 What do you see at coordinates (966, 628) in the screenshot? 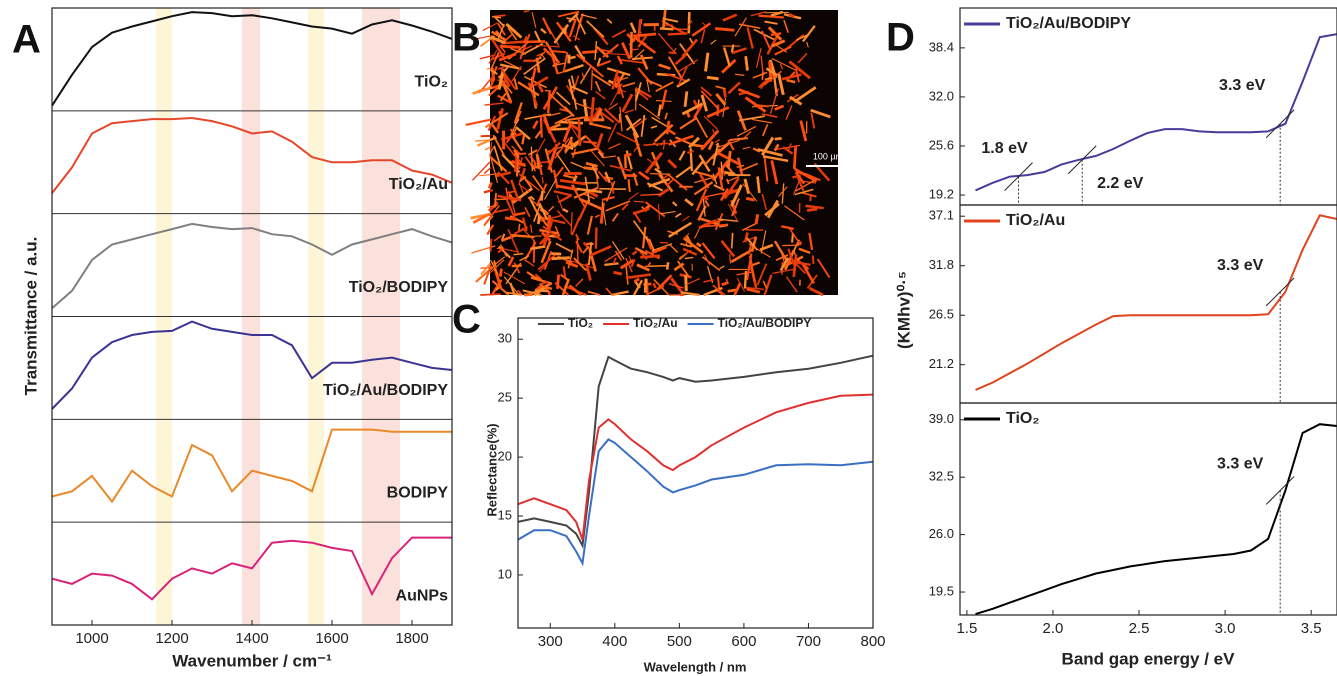
I see `x-tick-label: 1.5` at bounding box center [966, 628].